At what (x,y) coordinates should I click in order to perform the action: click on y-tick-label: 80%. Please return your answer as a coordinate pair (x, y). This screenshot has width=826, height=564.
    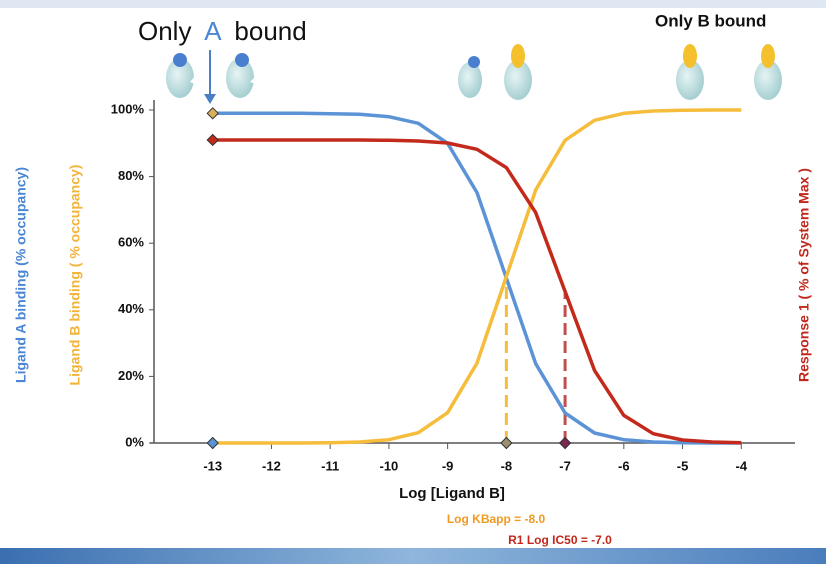
    Looking at the image, I should click on (131, 175).